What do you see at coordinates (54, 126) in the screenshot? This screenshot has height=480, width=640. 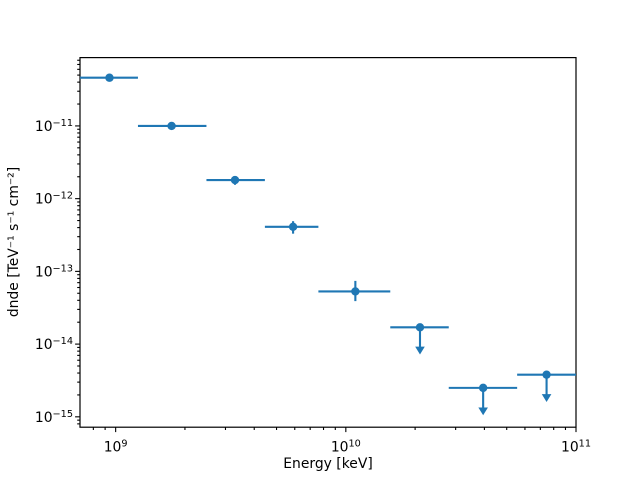 I see `y-tick-label: 10−11` at bounding box center [54, 126].